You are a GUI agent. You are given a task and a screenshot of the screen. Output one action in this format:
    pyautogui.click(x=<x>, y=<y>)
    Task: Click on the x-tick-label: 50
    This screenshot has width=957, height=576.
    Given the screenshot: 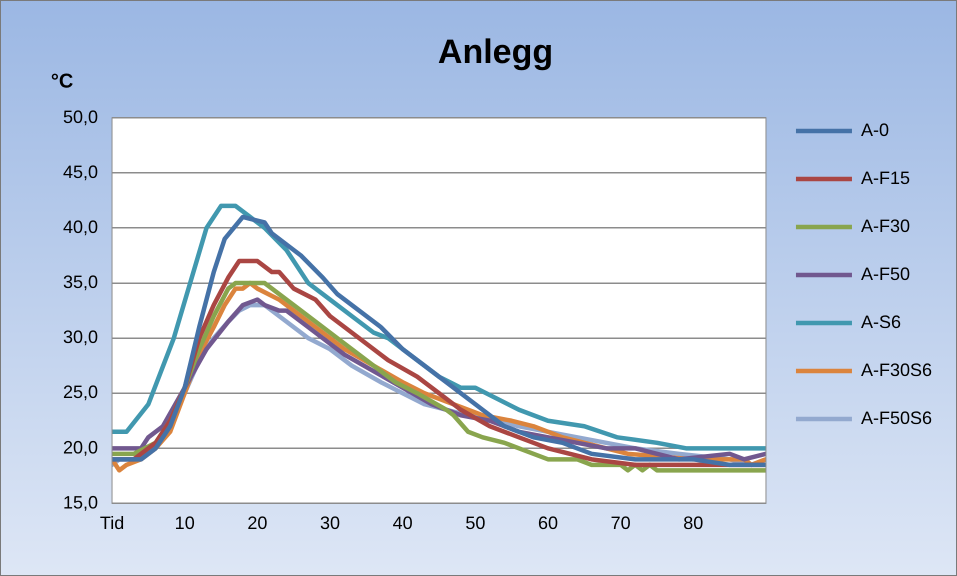 What is the action you would take?
    pyautogui.click(x=475, y=523)
    